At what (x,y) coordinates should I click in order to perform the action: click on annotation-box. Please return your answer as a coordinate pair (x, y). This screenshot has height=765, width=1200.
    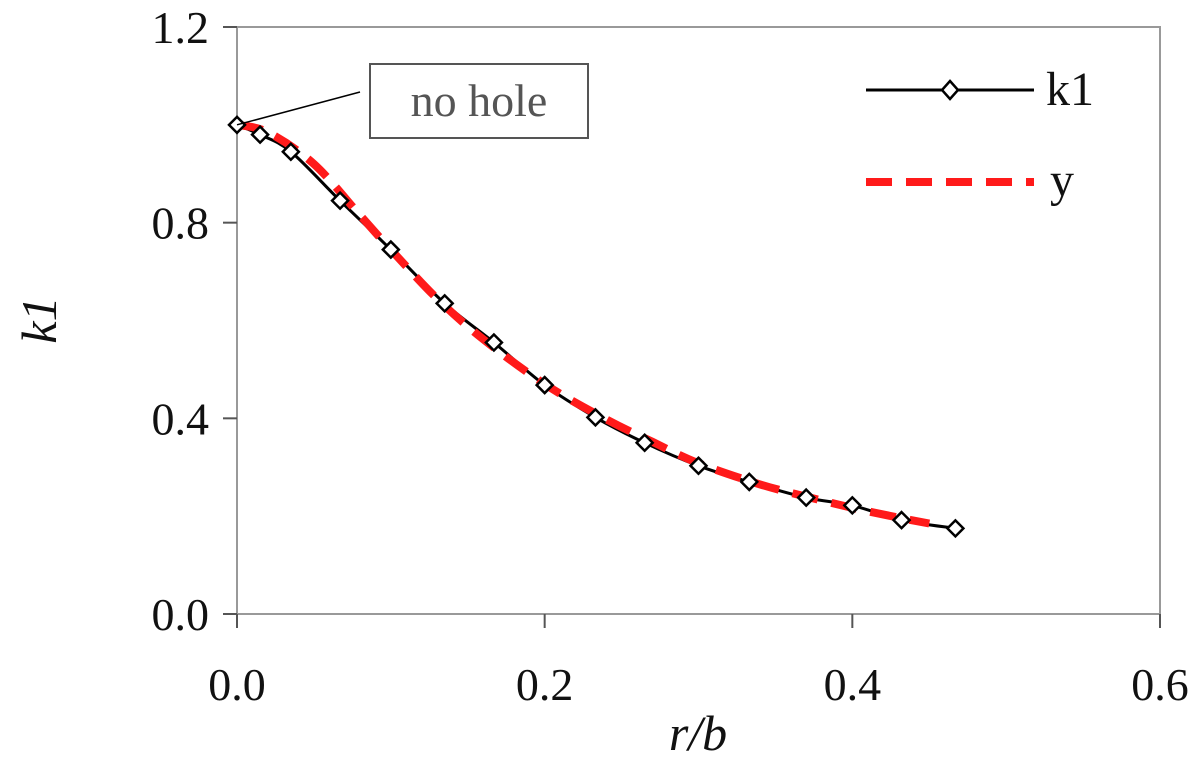
    Looking at the image, I should click on (479, 101).